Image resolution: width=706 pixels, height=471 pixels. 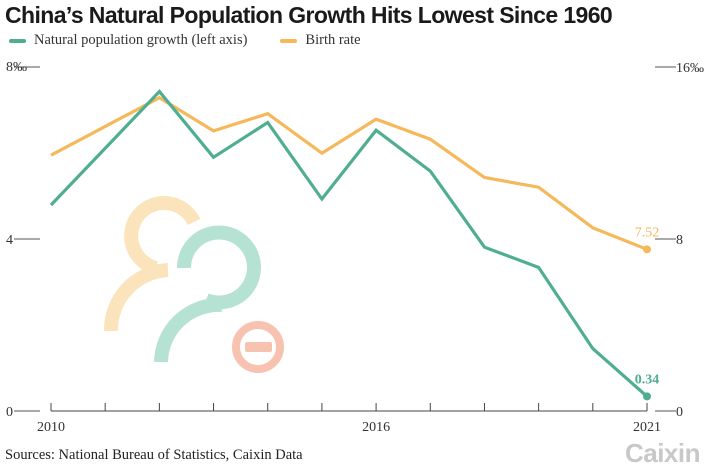 What do you see at coordinates (16, 67) in the screenshot?
I see `y-left-tick-label: 8‰` at bounding box center [16, 67].